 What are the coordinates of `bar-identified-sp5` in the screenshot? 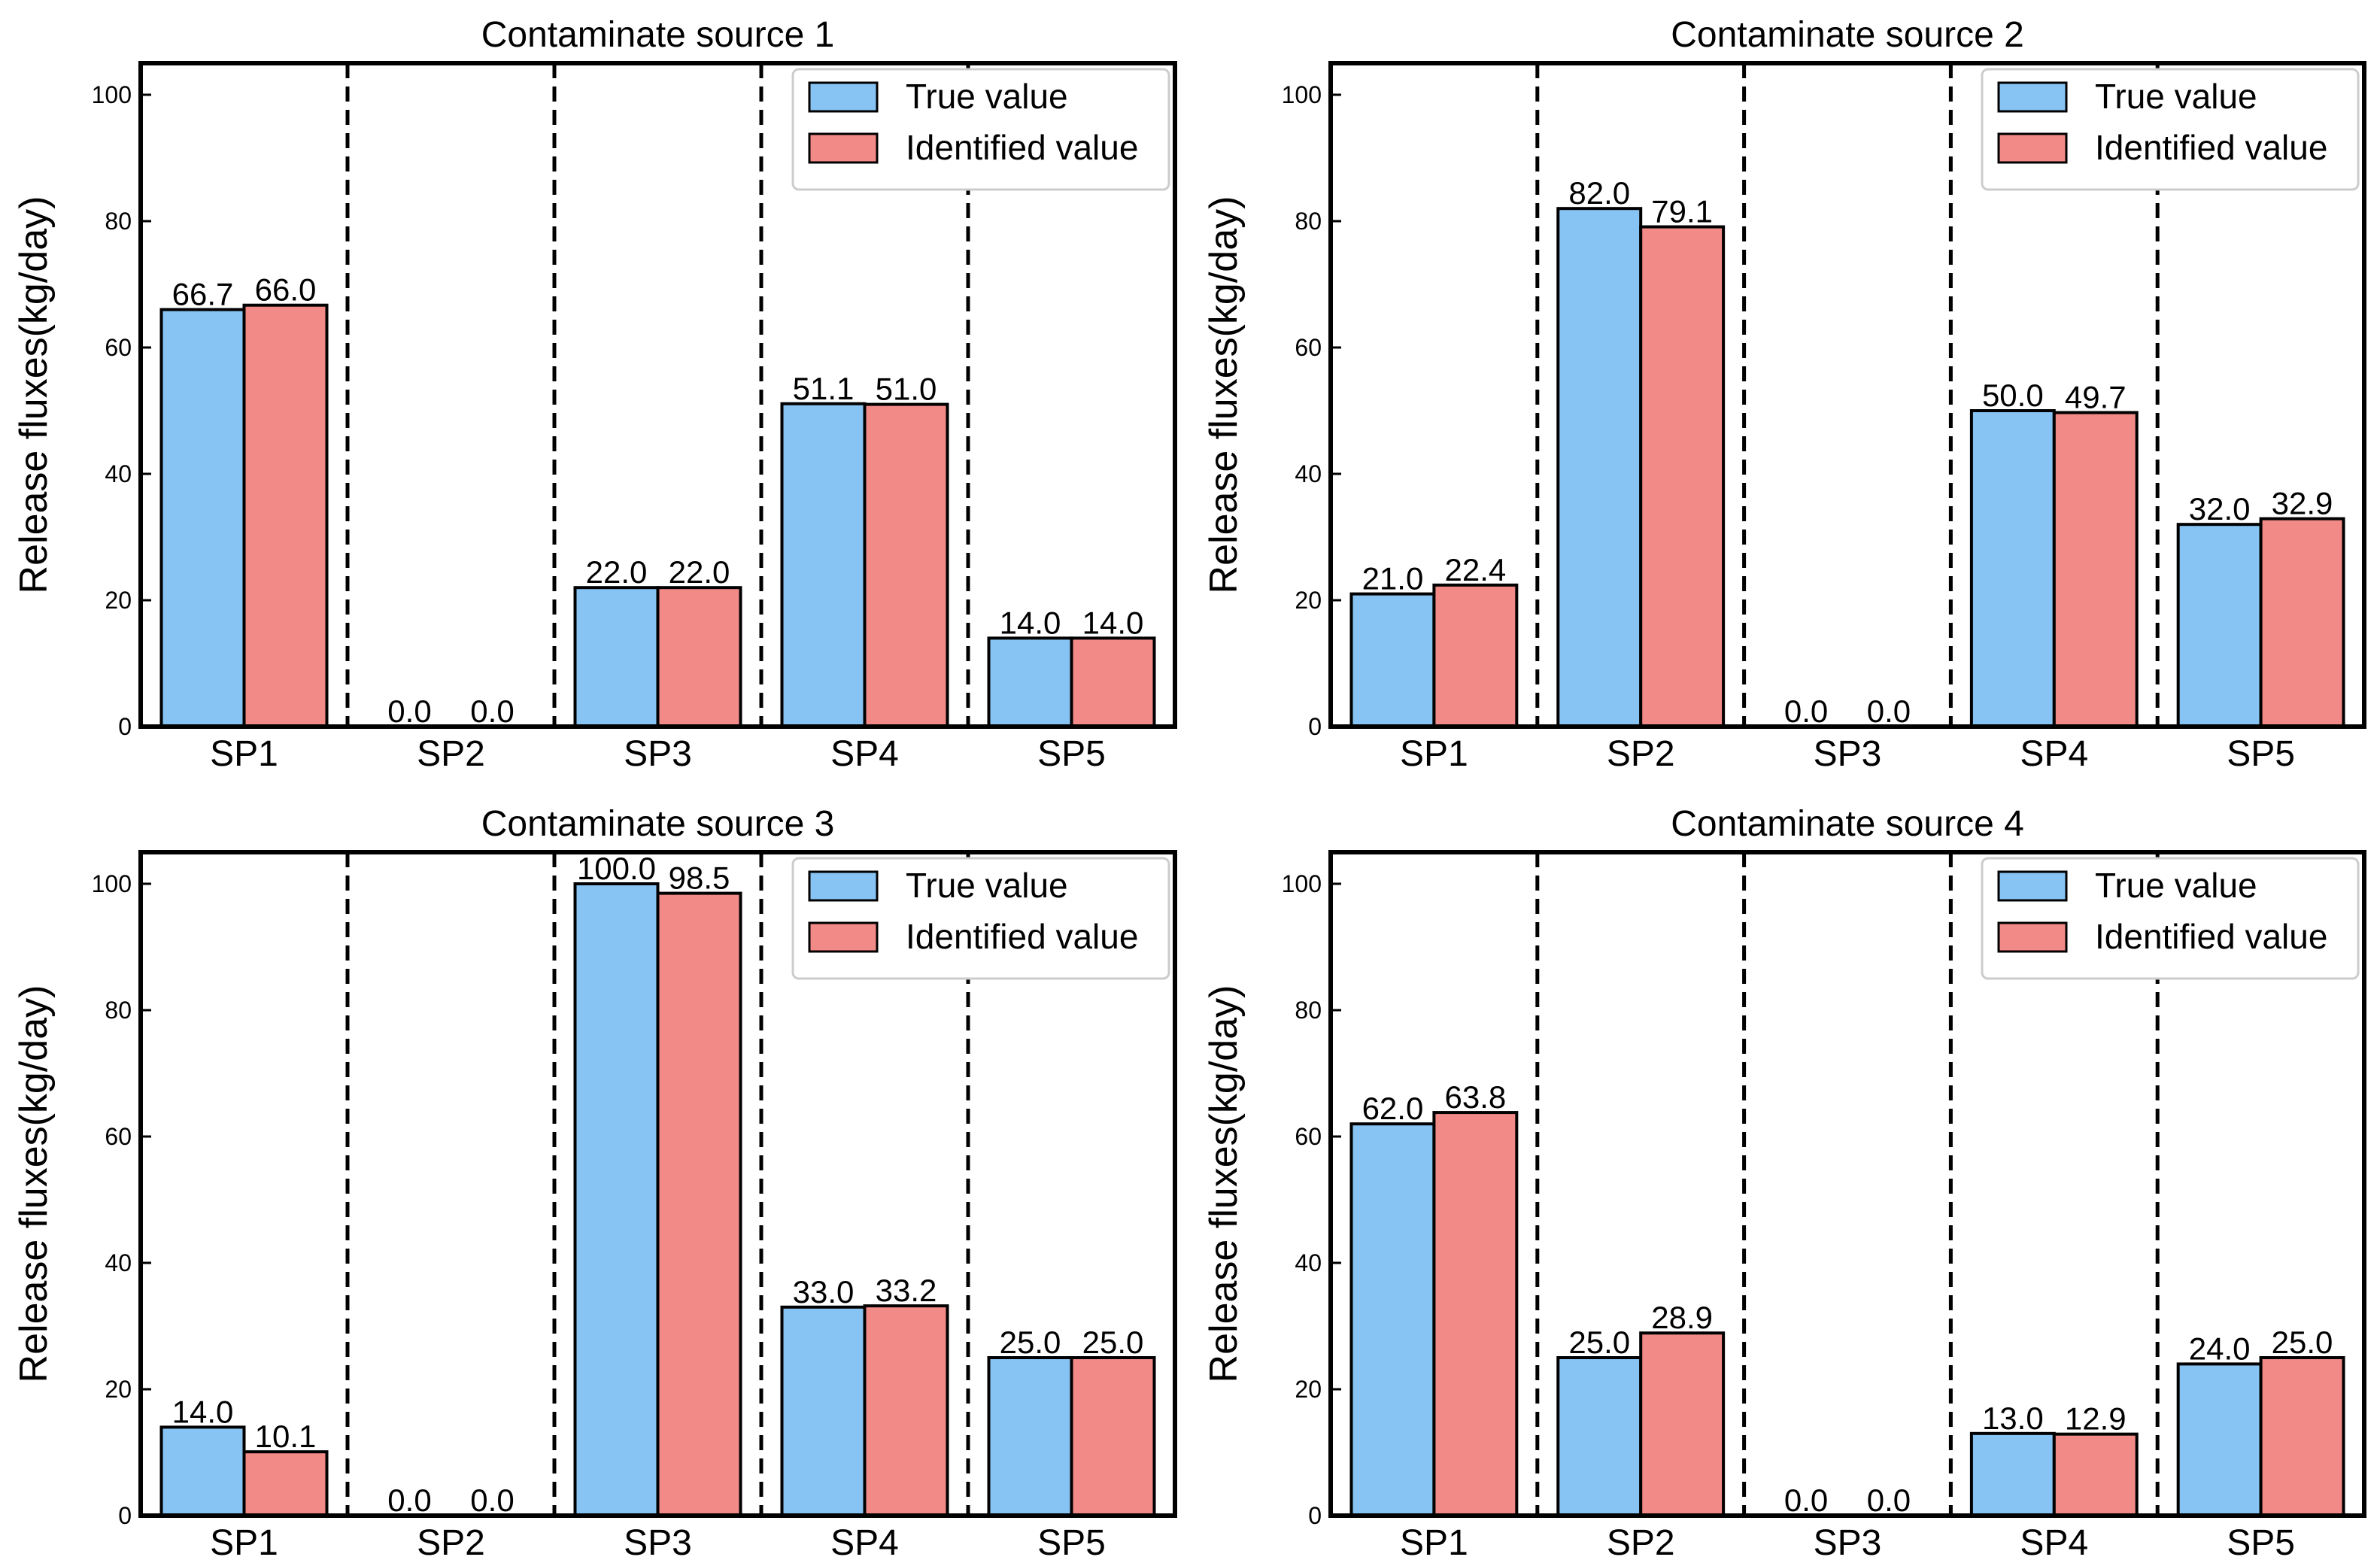 It's located at (2302, 622).